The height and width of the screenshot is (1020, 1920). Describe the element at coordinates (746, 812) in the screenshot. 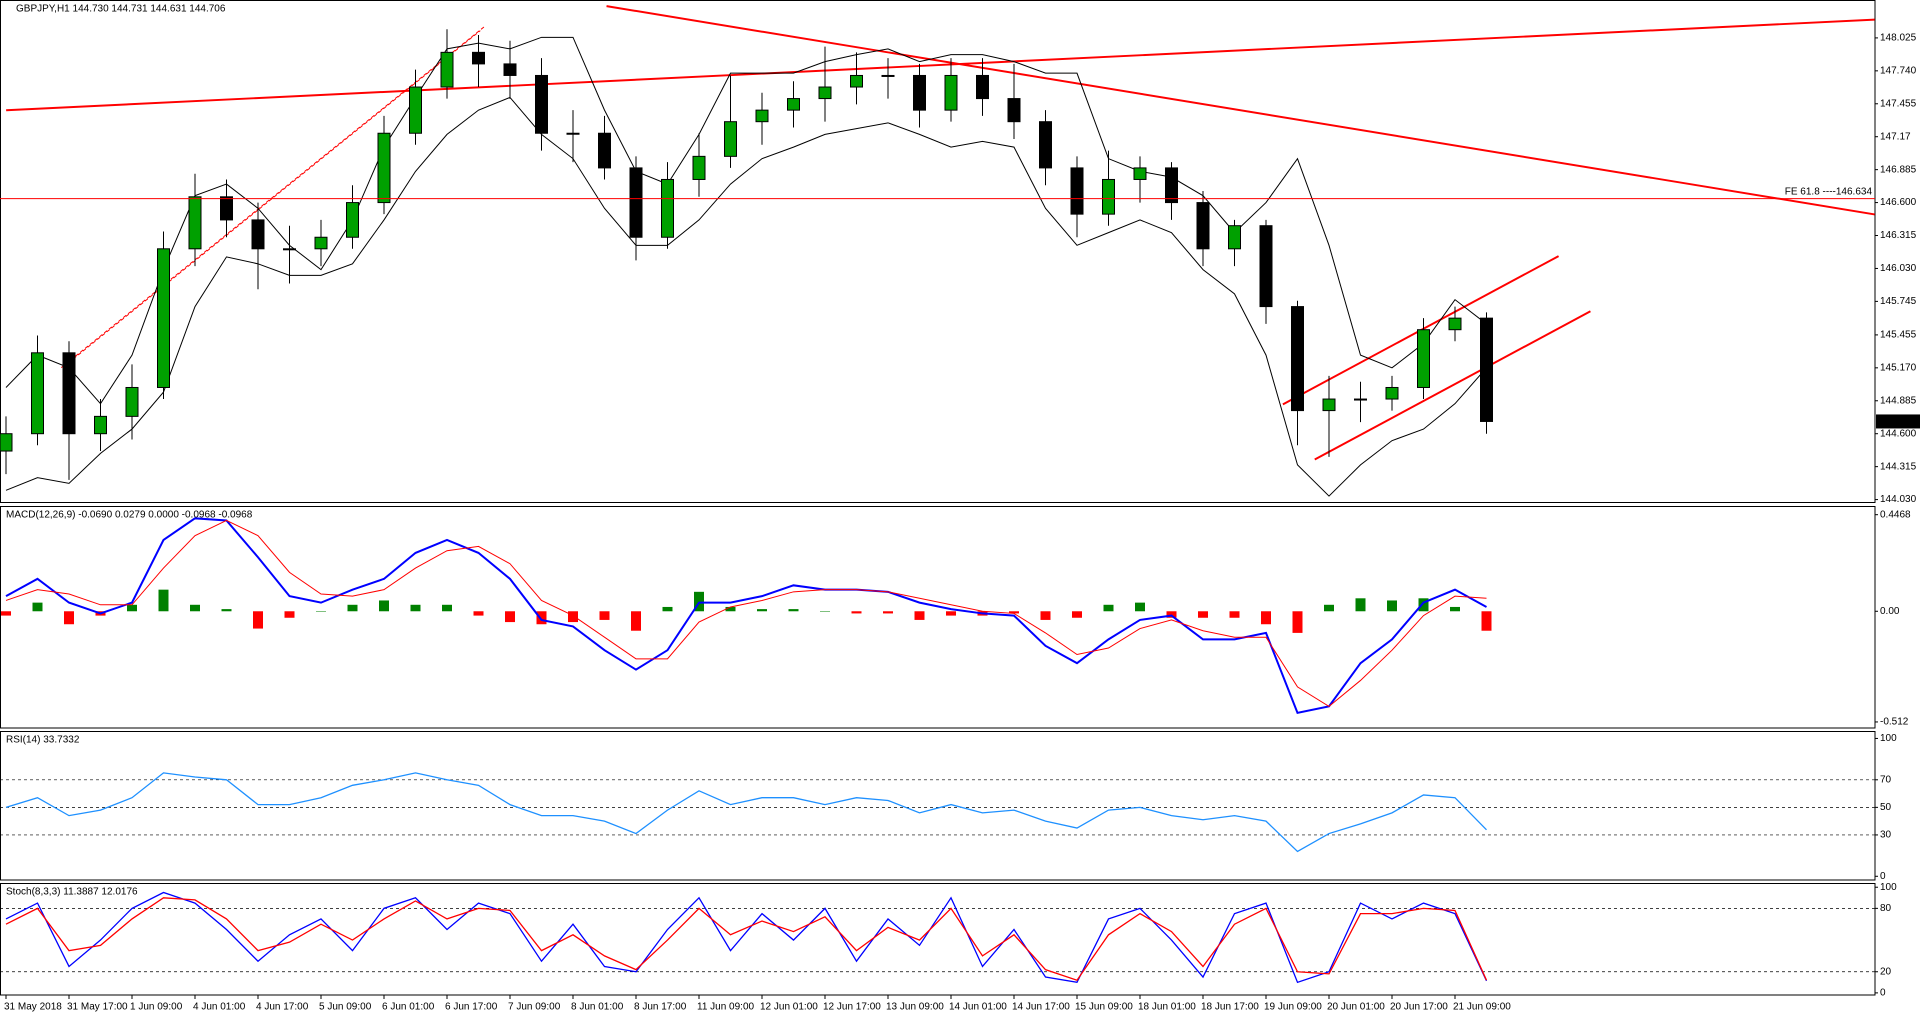

I see `indicator-line` at that location.